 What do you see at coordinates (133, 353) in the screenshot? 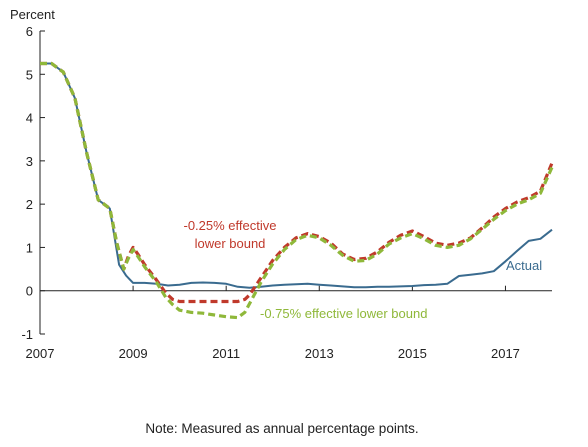
I see `x-tick-label: 2009` at bounding box center [133, 353].